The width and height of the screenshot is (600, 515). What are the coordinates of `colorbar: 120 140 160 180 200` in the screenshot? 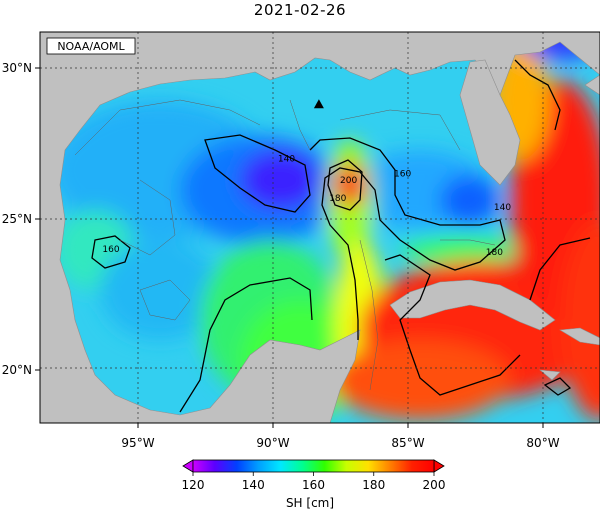 It's located at (314, 475).